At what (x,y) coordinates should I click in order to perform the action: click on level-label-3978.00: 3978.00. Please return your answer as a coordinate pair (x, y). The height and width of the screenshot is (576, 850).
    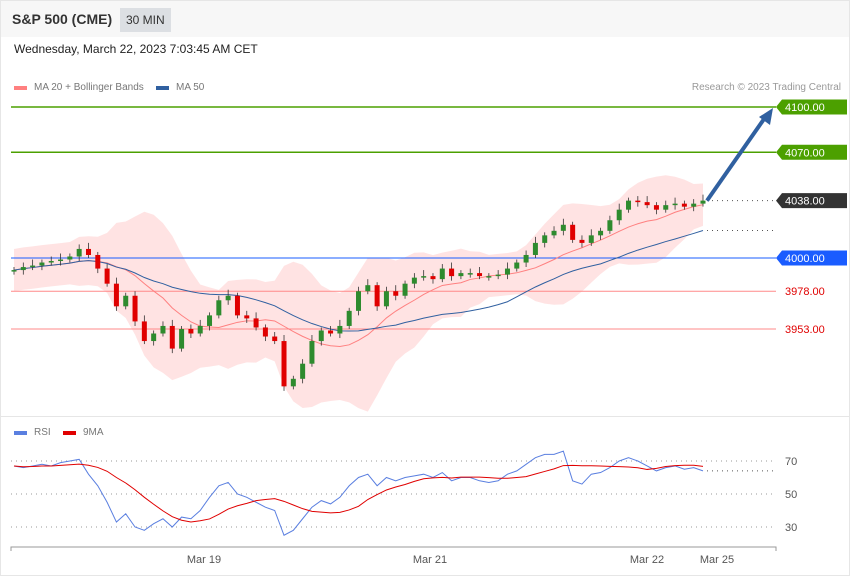
    Looking at the image, I should click on (805, 292).